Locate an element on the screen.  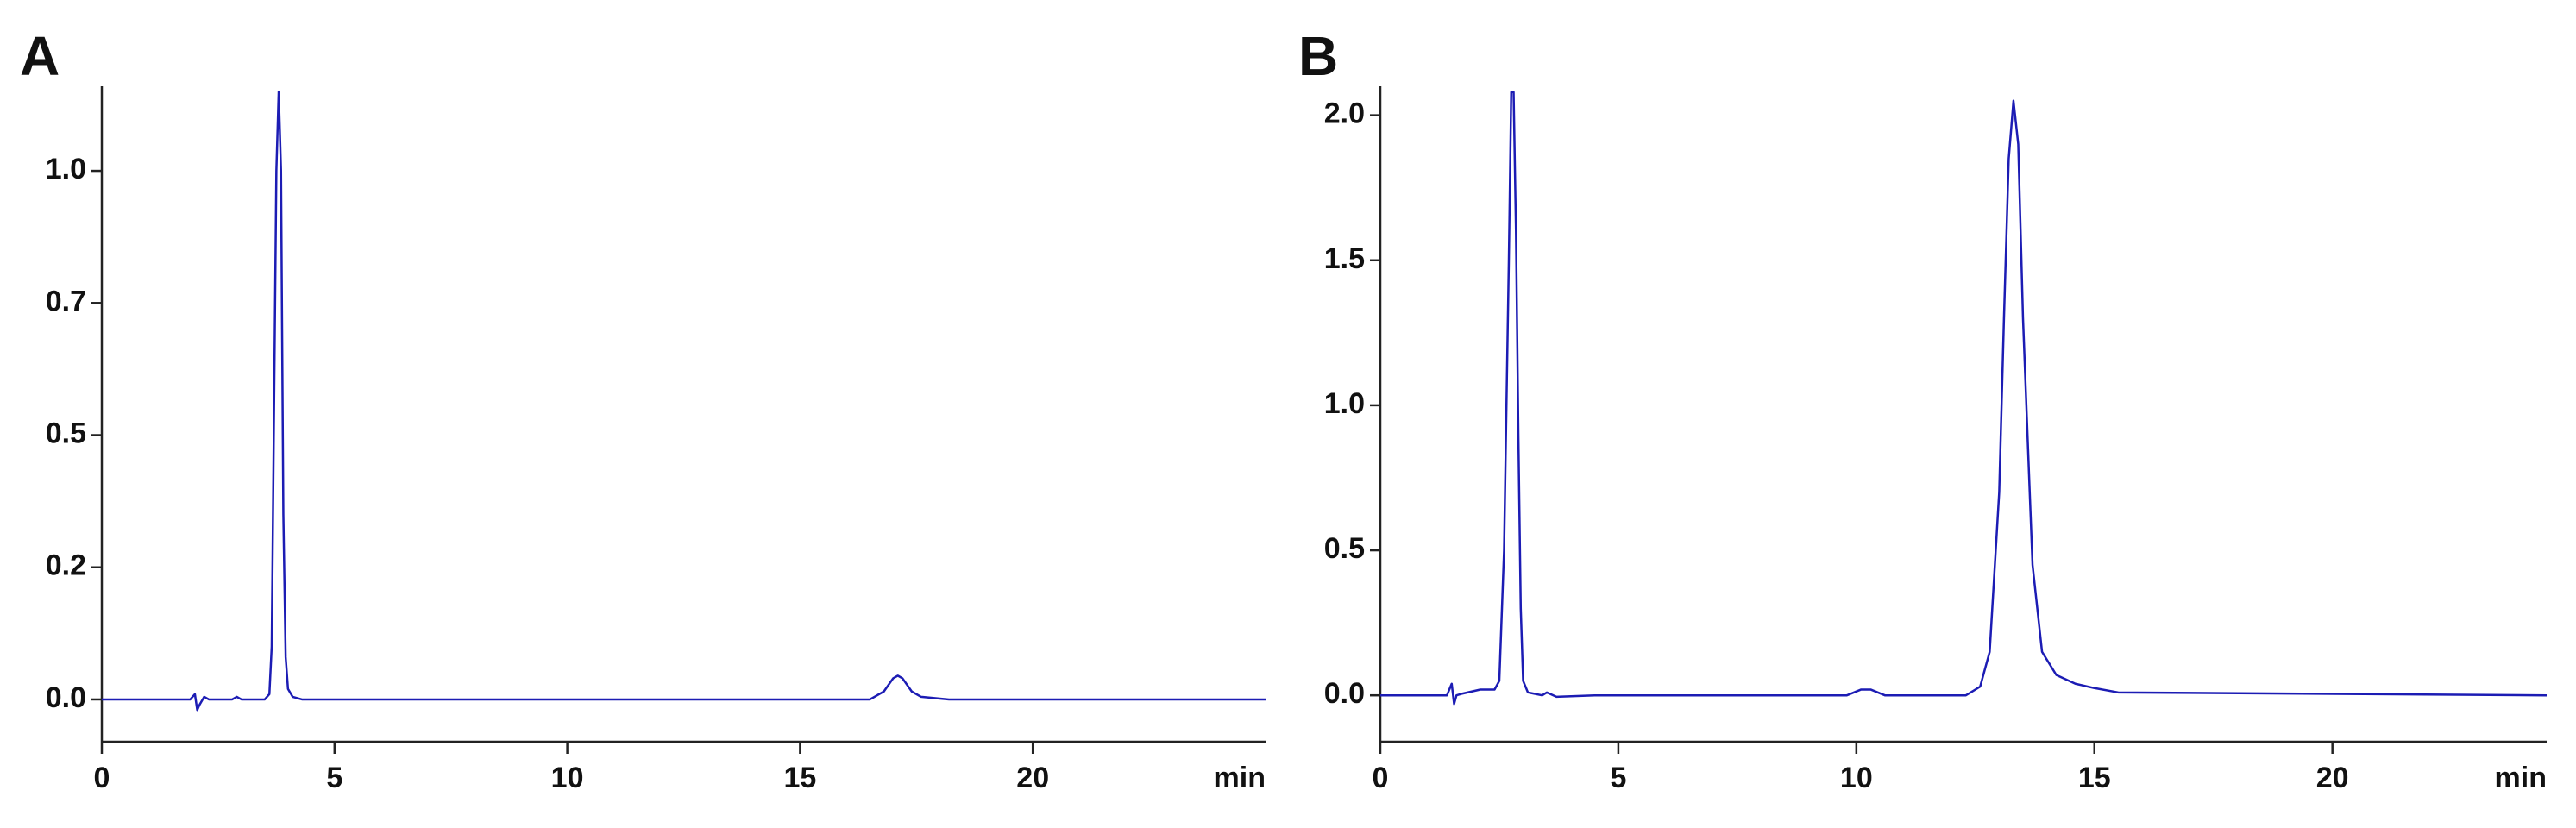
y-tick-label: 0.7 is located at coordinates (66, 301).